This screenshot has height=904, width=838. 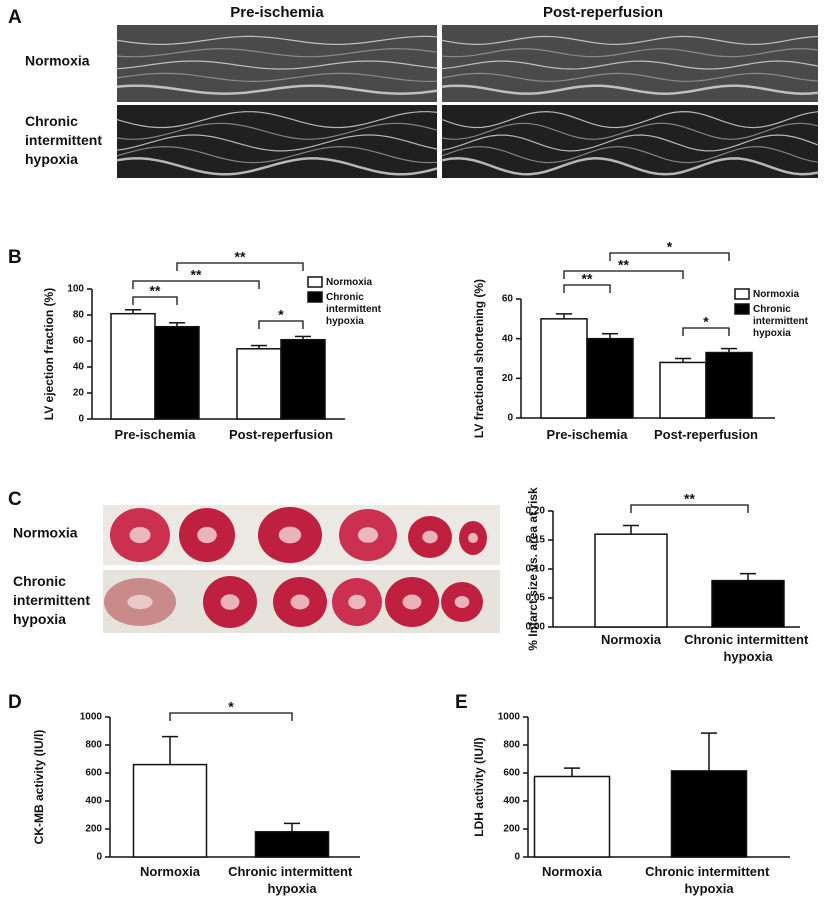 What do you see at coordinates (536, 540) in the screenshot?
I see `y-tick-label: 0.15` at bounding box center [536, 540].